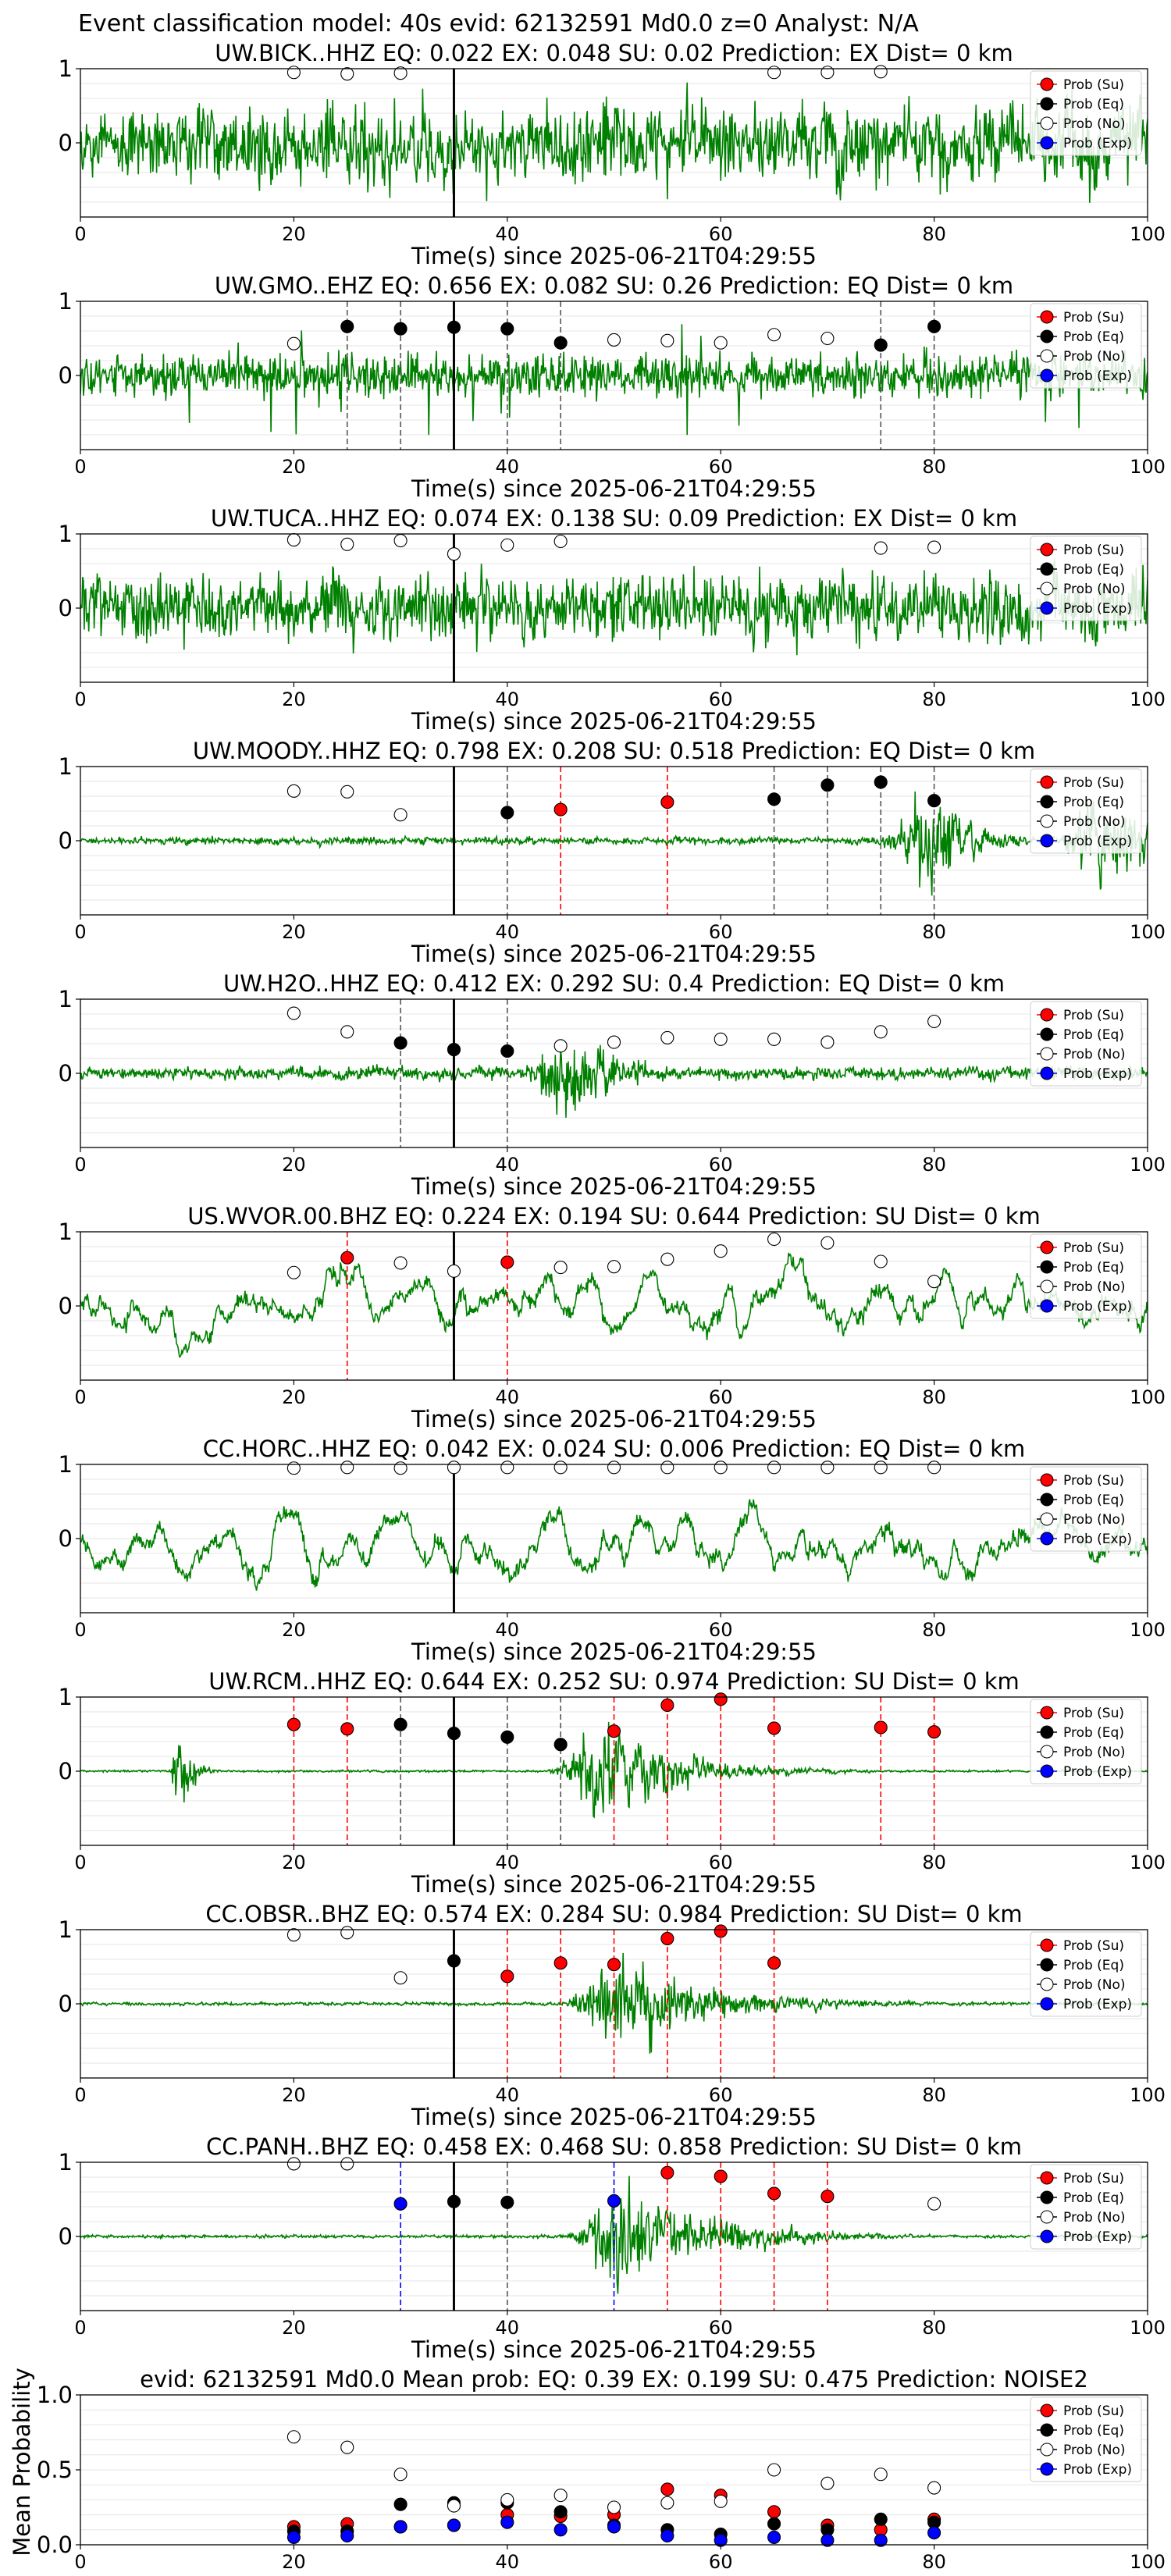 This screenshot has width=1171, height=2576. What do you see at coordinates (614, 1081) in the screenshot?
I see `waveform-trace` at bounding box center [614, 1081].